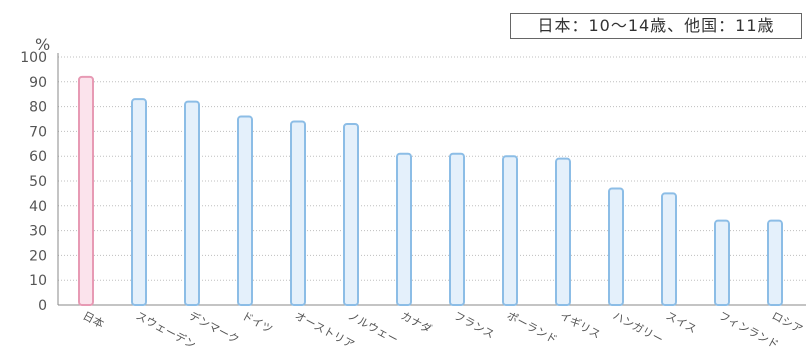  Describe the element at coordinates (38, 281) in the screenshot. I see `y-tick-label: 10` at that location.